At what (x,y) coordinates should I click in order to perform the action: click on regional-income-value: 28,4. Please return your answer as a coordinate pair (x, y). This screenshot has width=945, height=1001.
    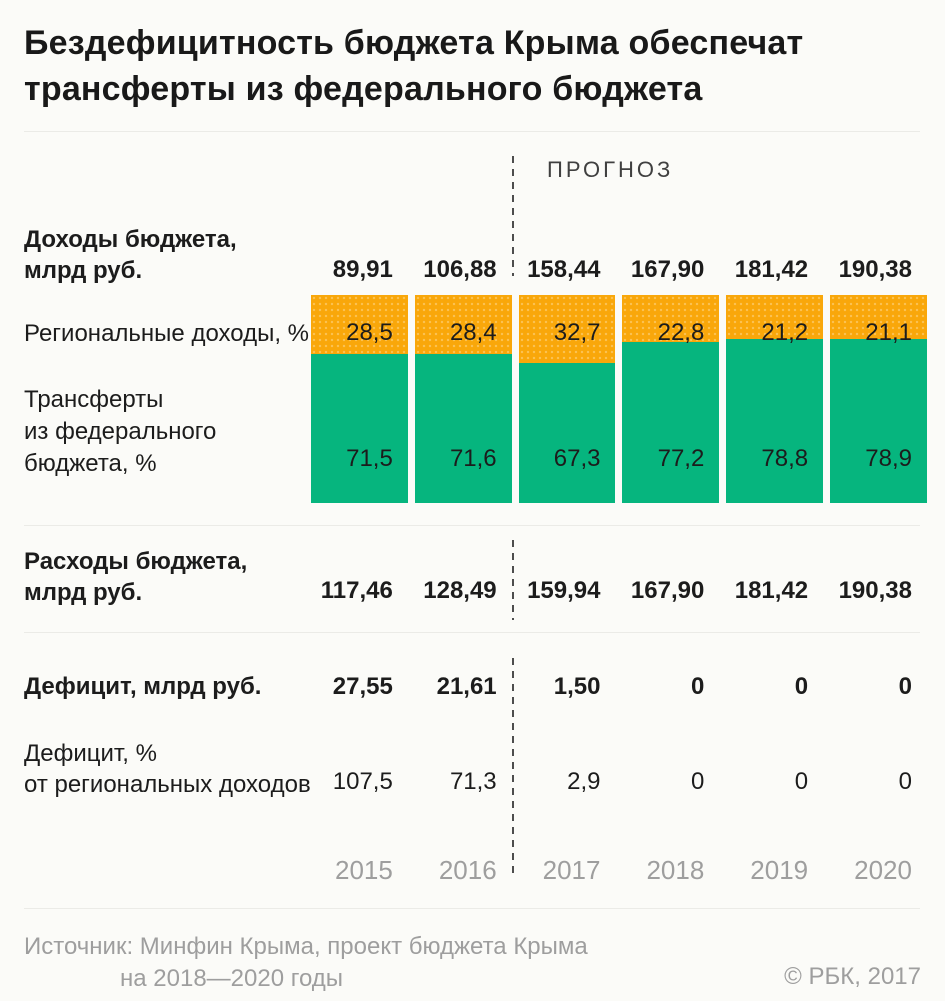
    Looking at the image, I should click on (473, 332).